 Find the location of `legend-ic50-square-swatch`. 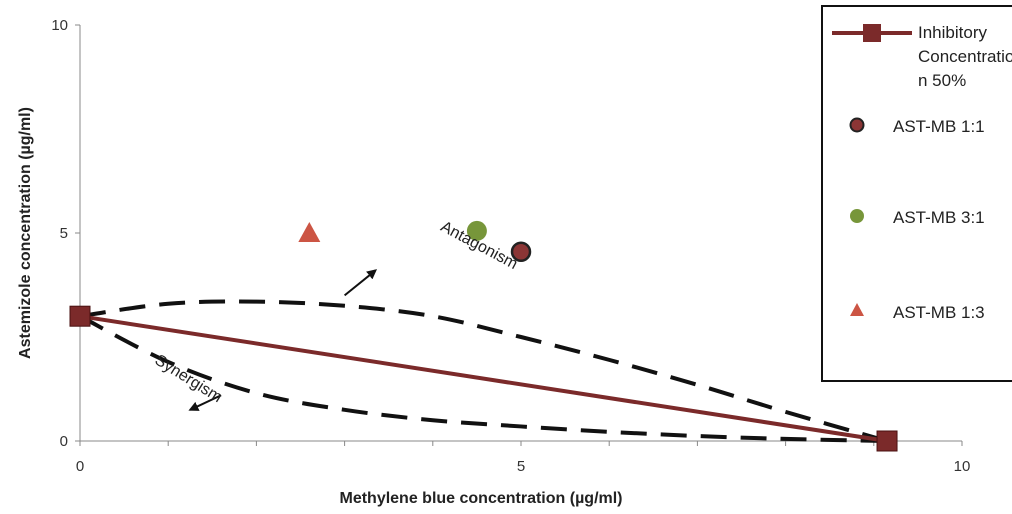

legend-ic50-square-swatch is located at coordinates (872, 33).